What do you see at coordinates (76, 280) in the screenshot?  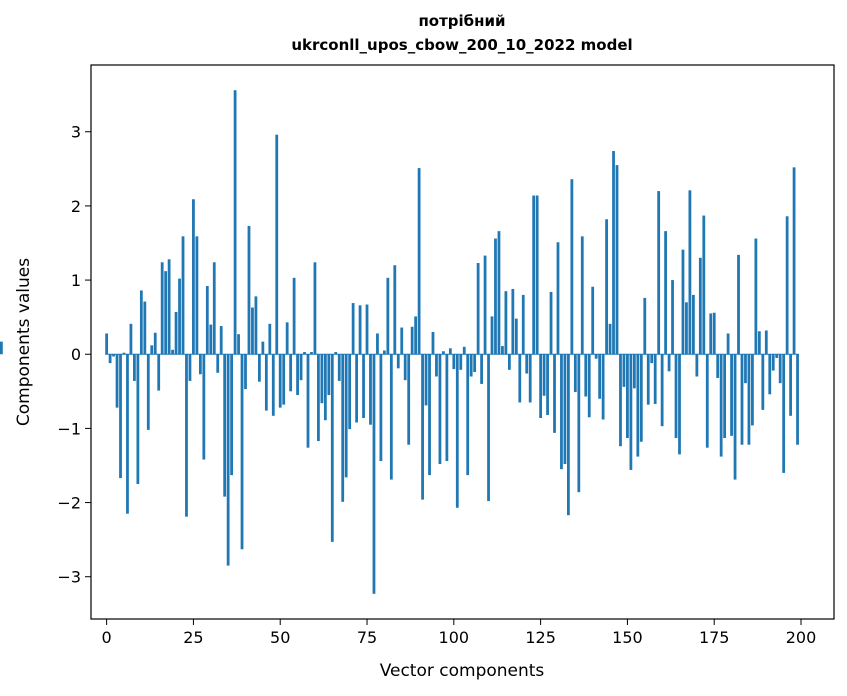 I see `y-tick-label: 1` at bounding box center [76, 280].